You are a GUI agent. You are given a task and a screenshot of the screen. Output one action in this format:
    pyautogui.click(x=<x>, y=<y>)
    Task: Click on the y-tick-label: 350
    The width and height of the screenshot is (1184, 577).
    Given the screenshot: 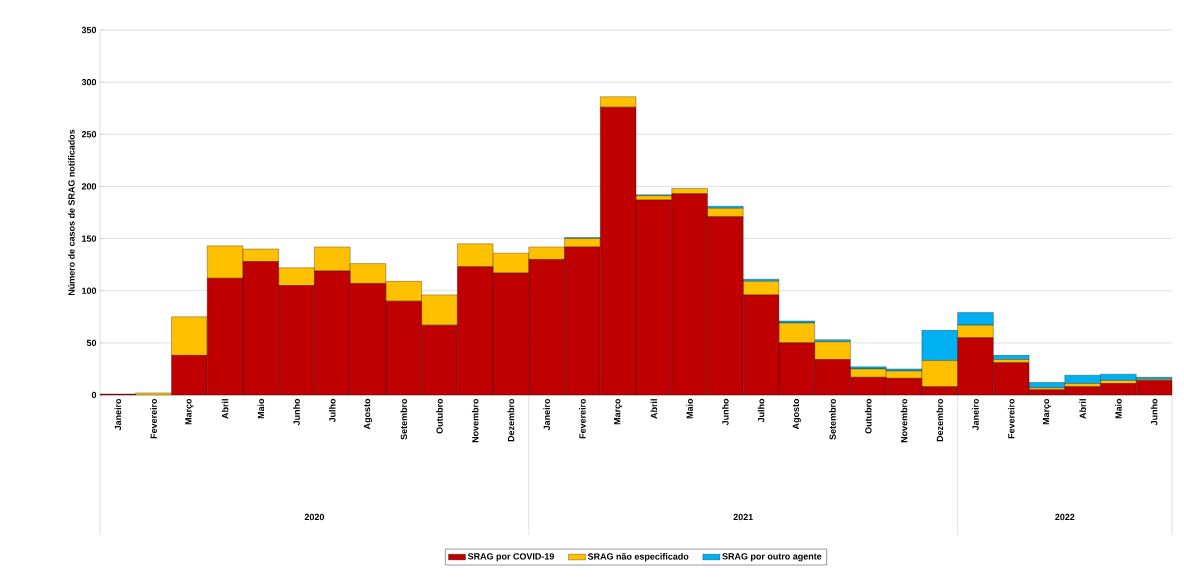 What is the action you would take?
    pyautogui.click(x=89, y=30)
    